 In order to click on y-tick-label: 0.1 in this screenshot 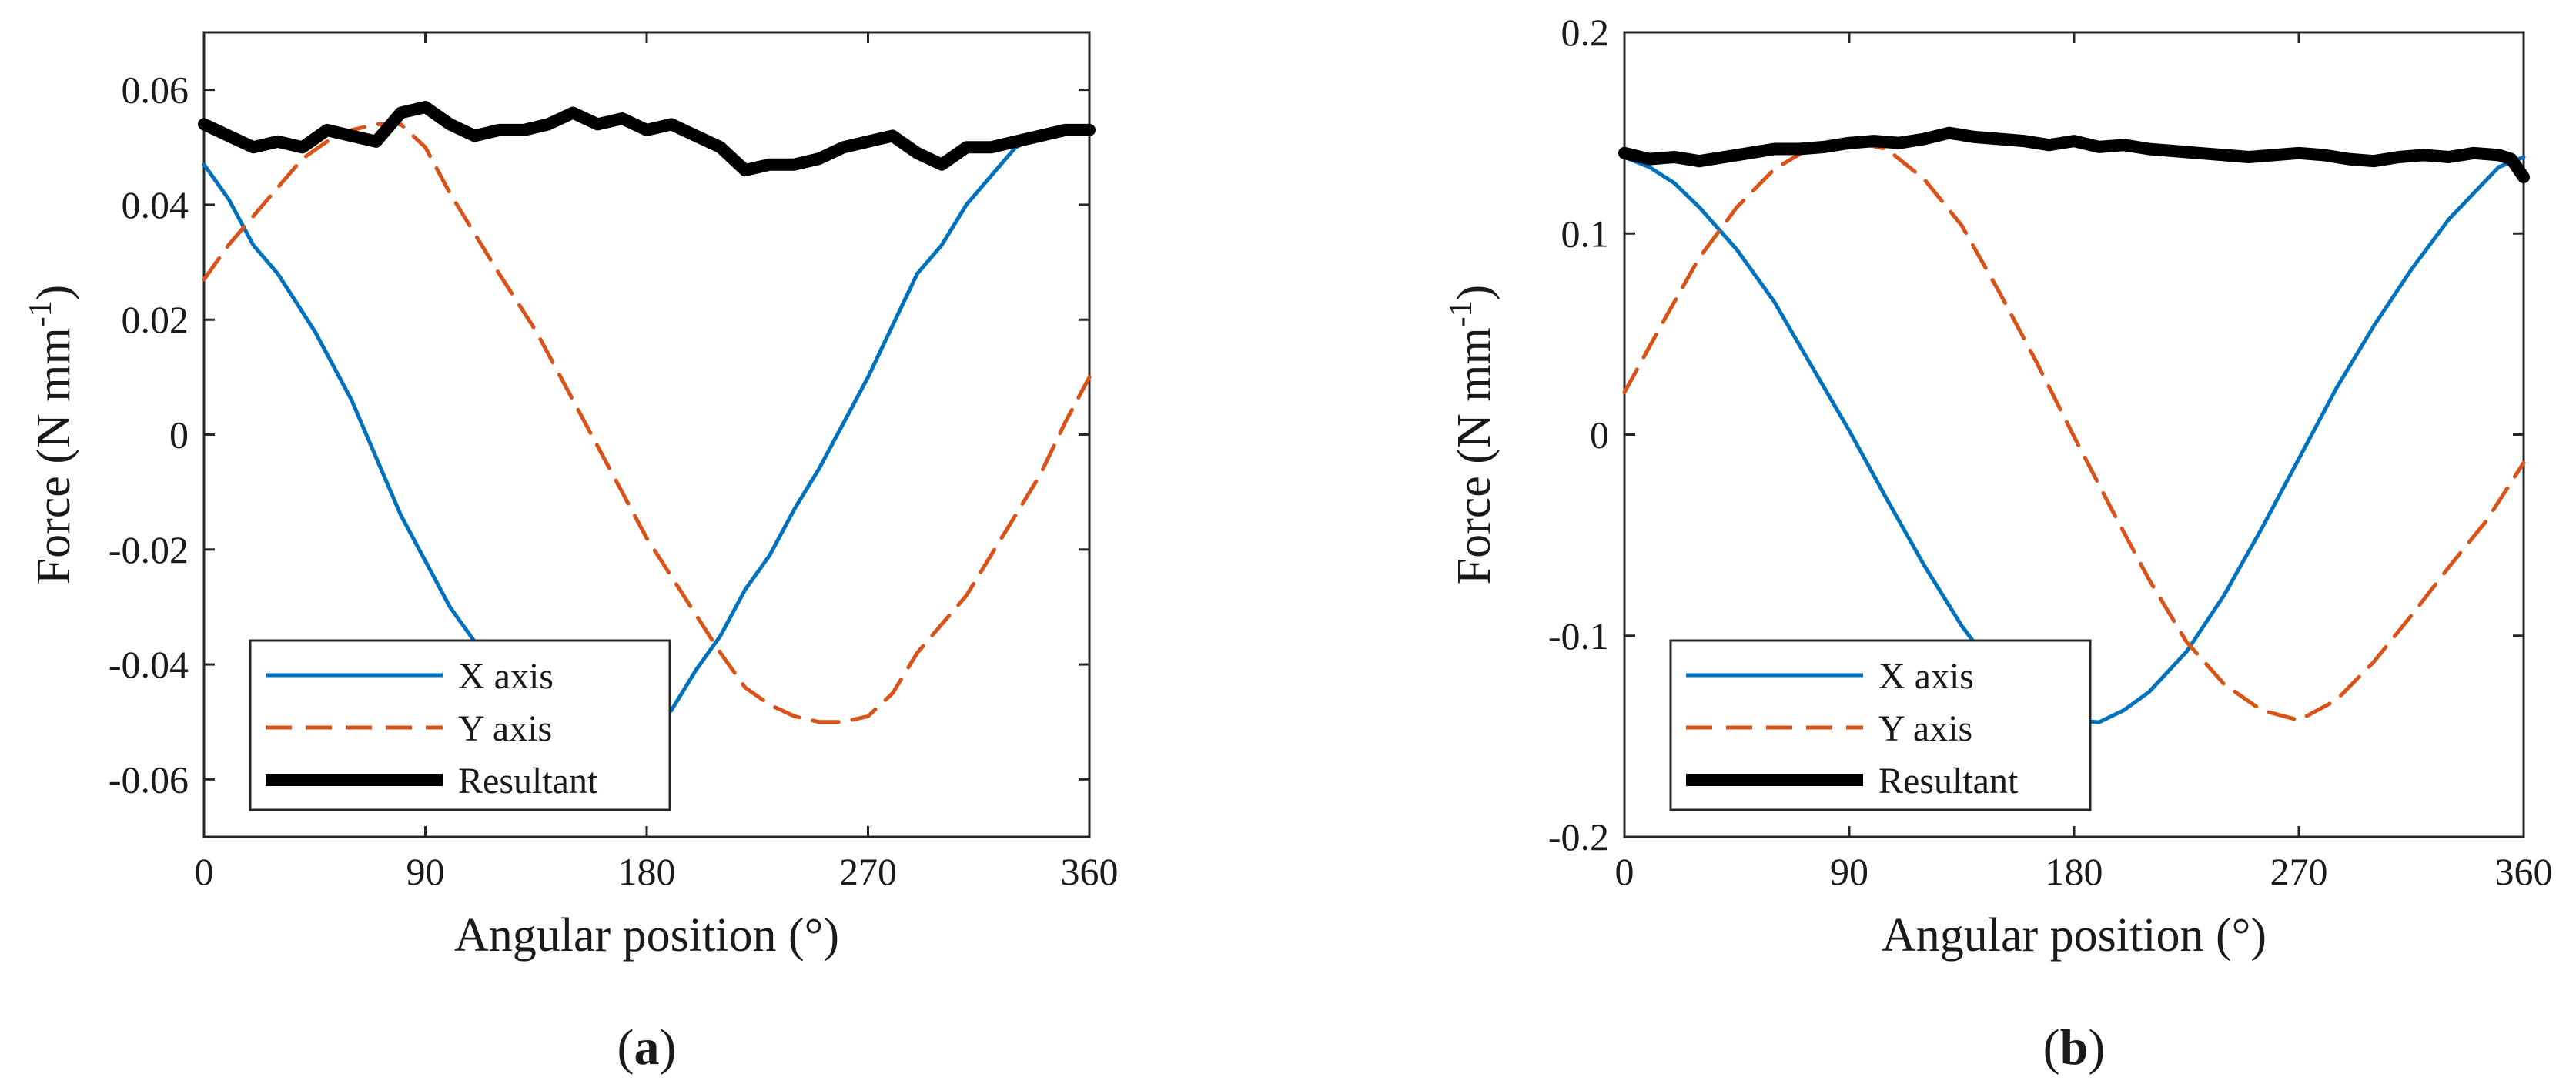, I will do `click(1586, 233)`.